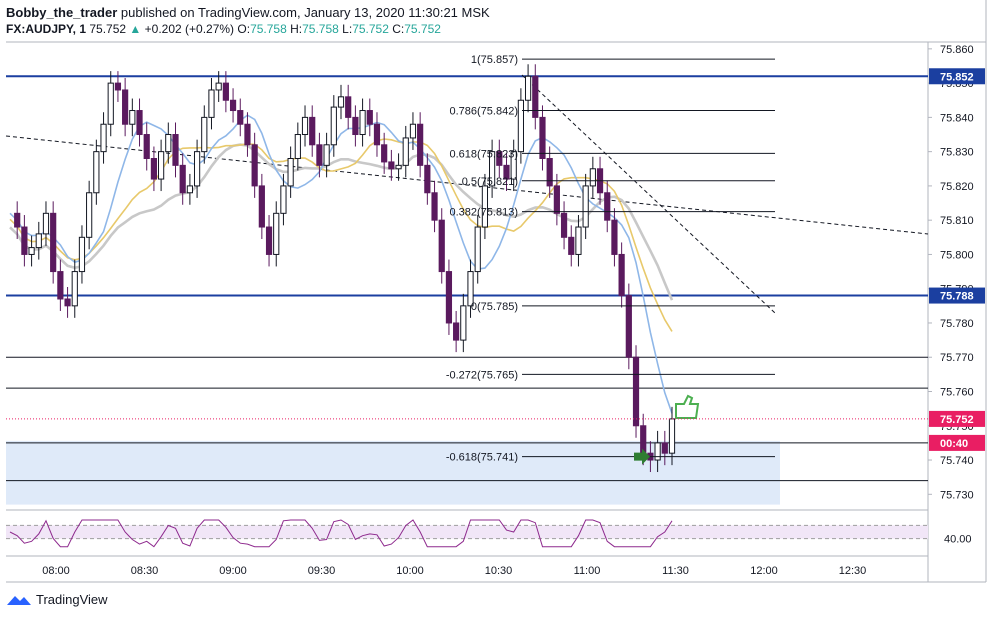 Image resolution: width=988 pixels, height=618 pixels. I want to click on up-arrow-icon: ▲, so click(135, 29).